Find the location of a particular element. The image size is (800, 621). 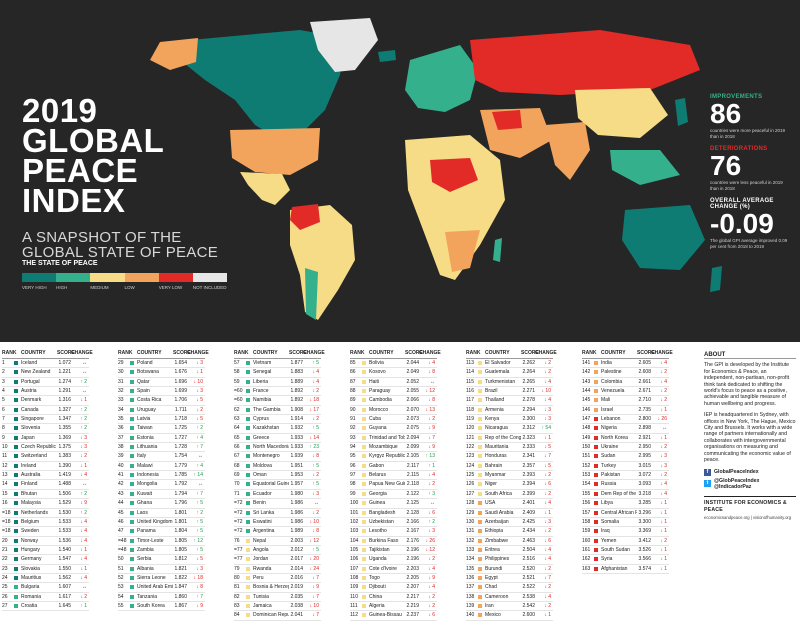

change-cell: ↓ 14 is located at coordinates (314, 437).